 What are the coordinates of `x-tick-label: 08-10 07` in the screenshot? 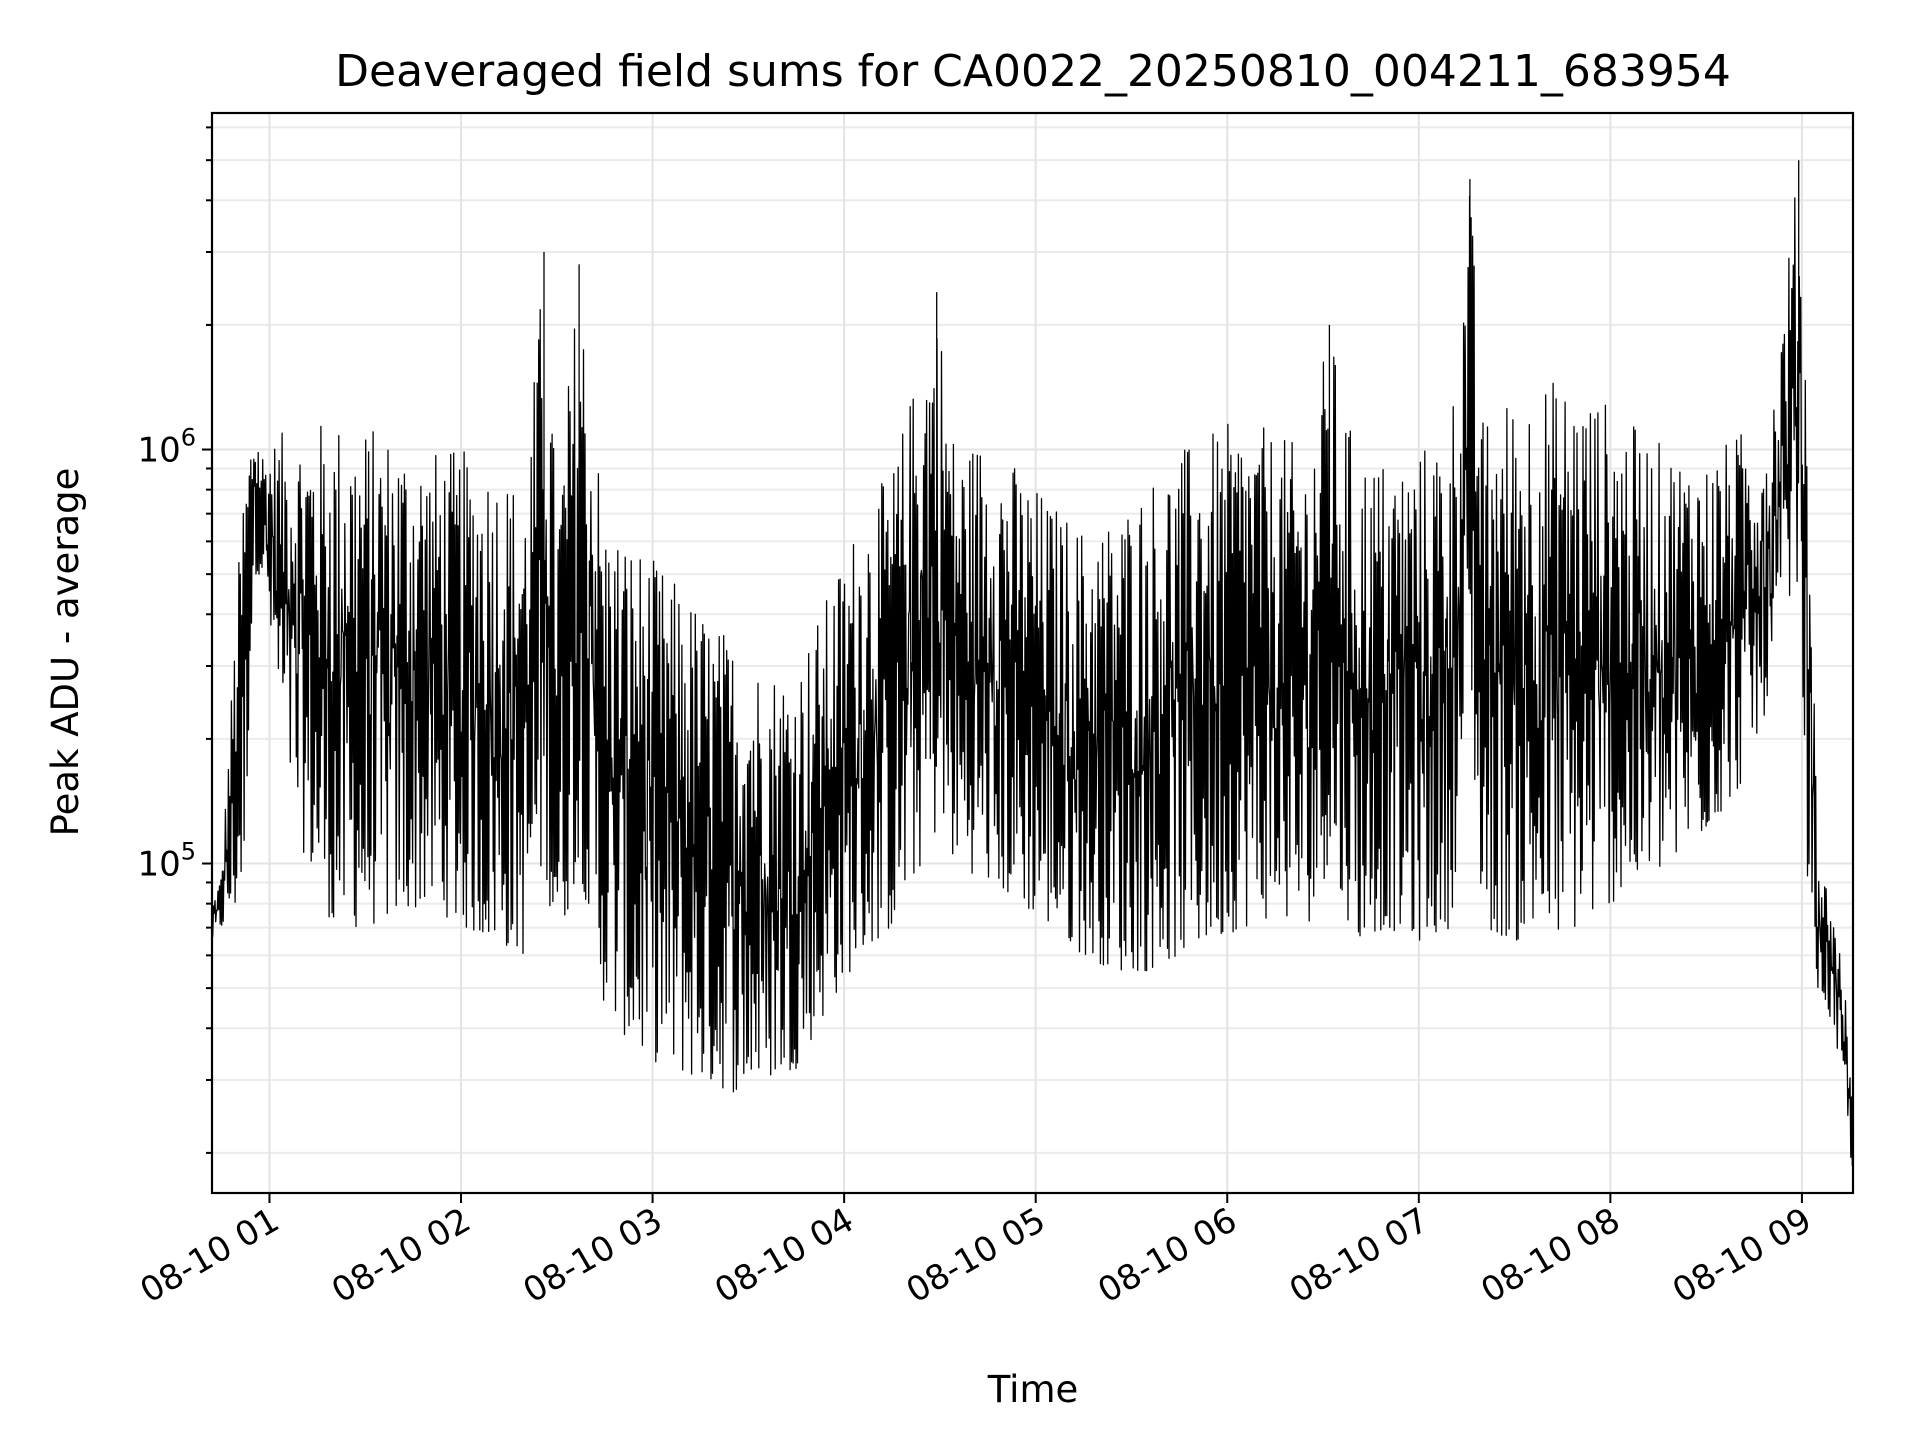 It's located at (1359, 1255).